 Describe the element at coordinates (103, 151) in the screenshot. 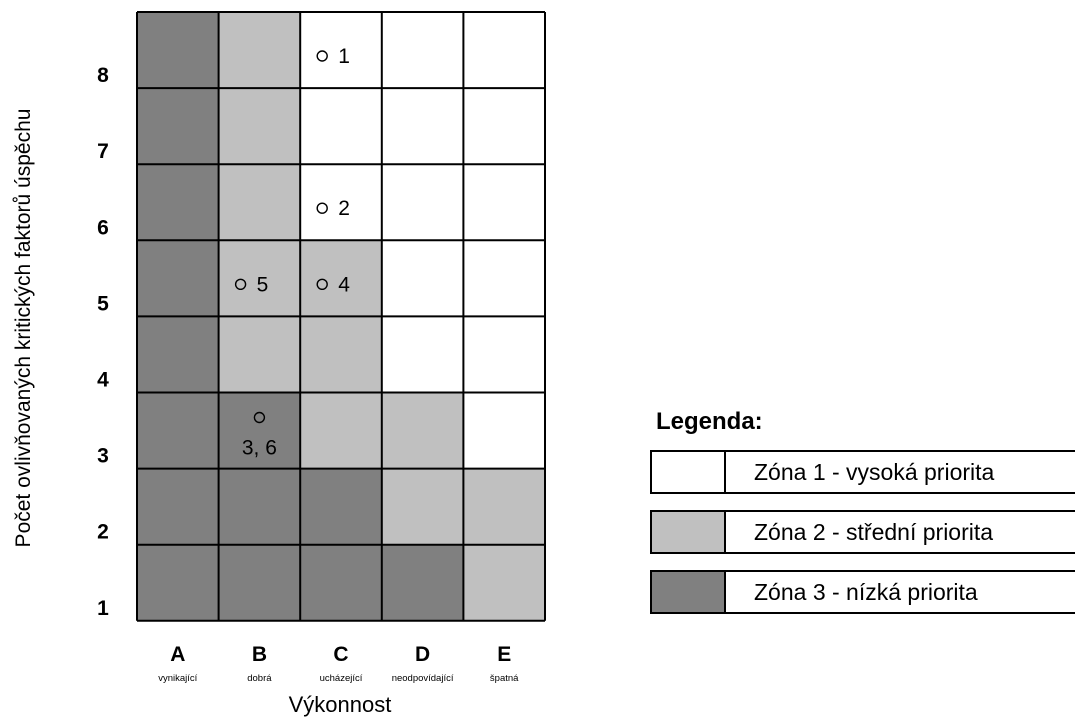

I see `row-label-7: 7` at that location.